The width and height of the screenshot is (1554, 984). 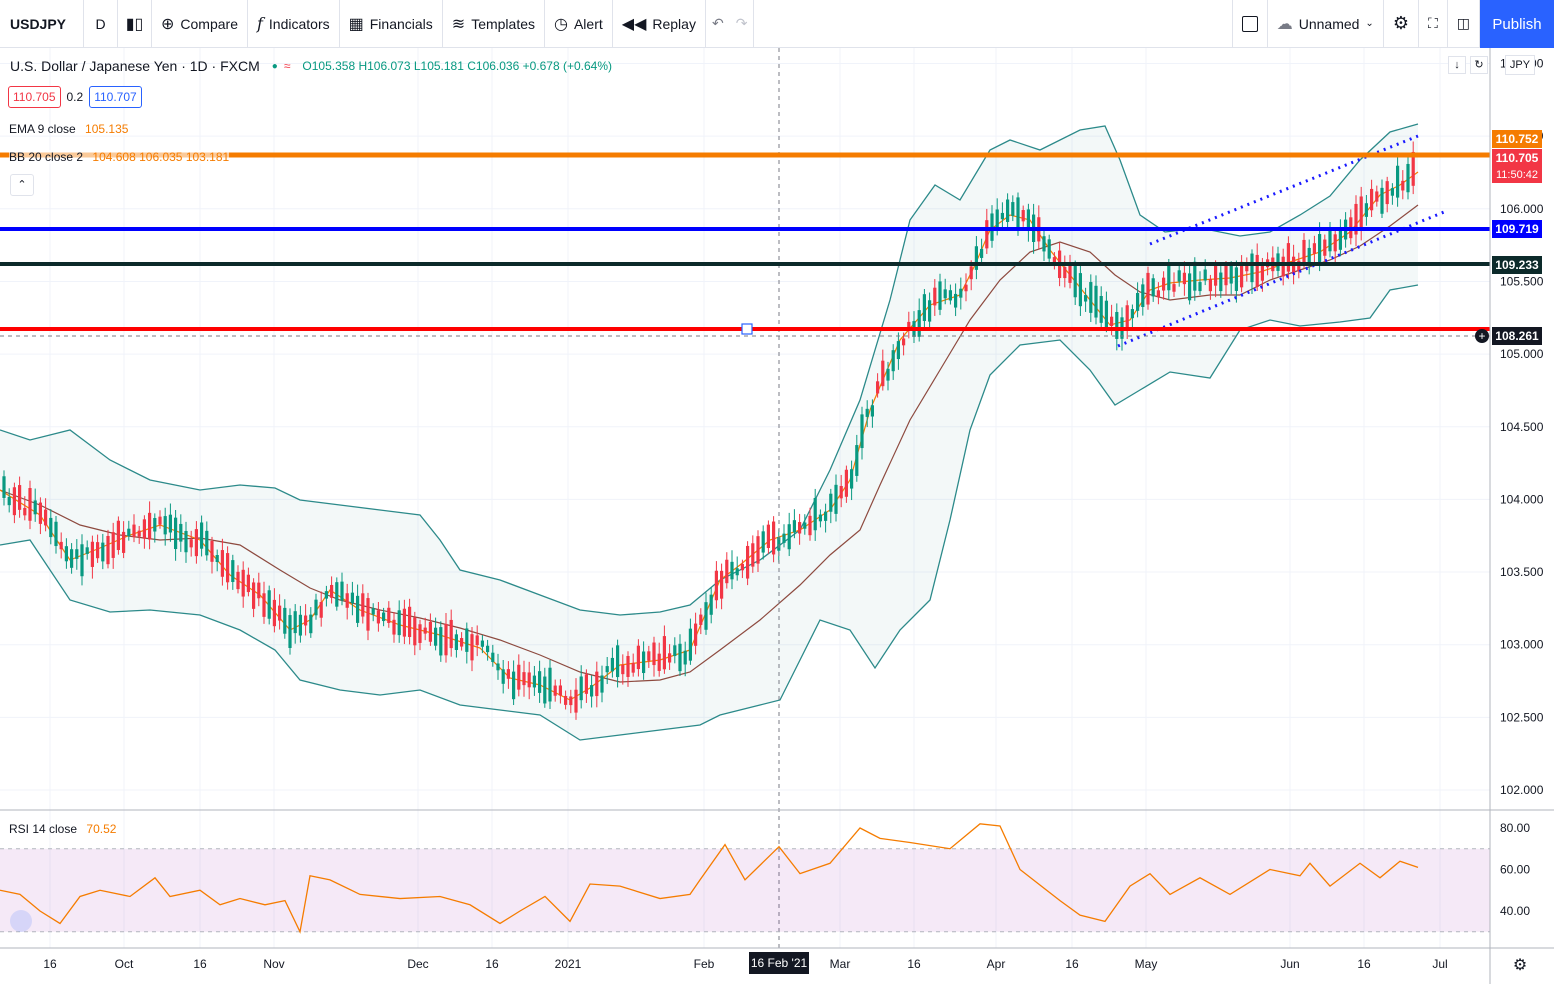 I want to click on reset-chart-button: ↻, so click(x=1479, y=65).